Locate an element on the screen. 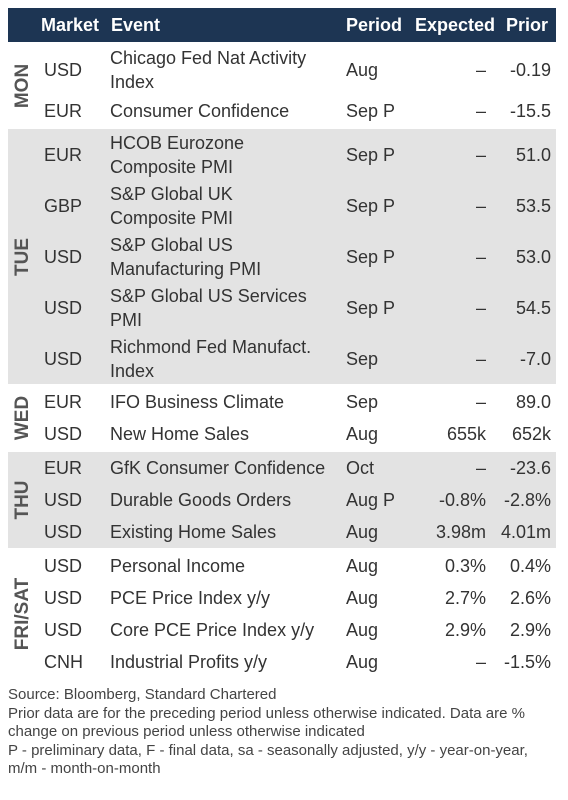 The height and width of the screenshot is (800, 568). event-cell: New Home Sales is located at coordinates (179, 434).